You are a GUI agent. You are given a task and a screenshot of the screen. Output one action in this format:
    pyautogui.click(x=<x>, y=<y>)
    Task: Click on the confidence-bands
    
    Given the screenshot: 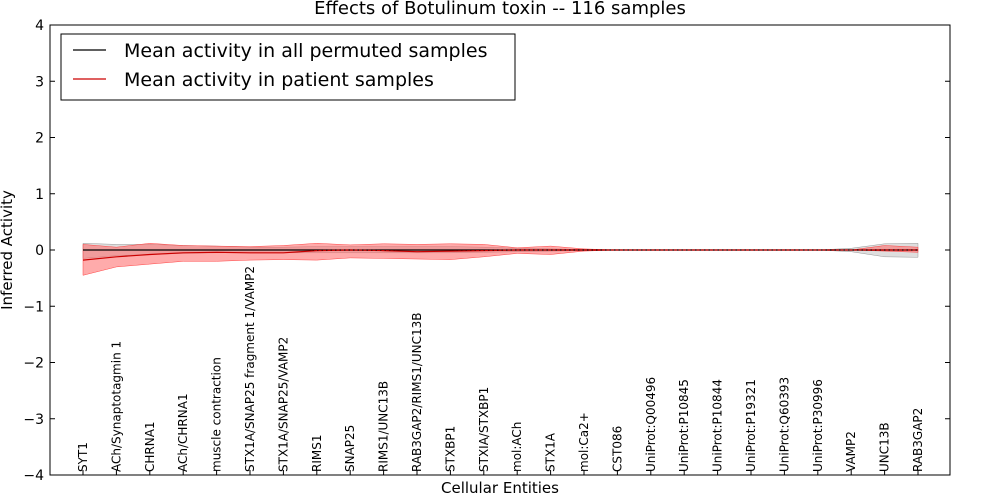 What is the action you would take?
    pyautogui.click(x=500, y=259)
    